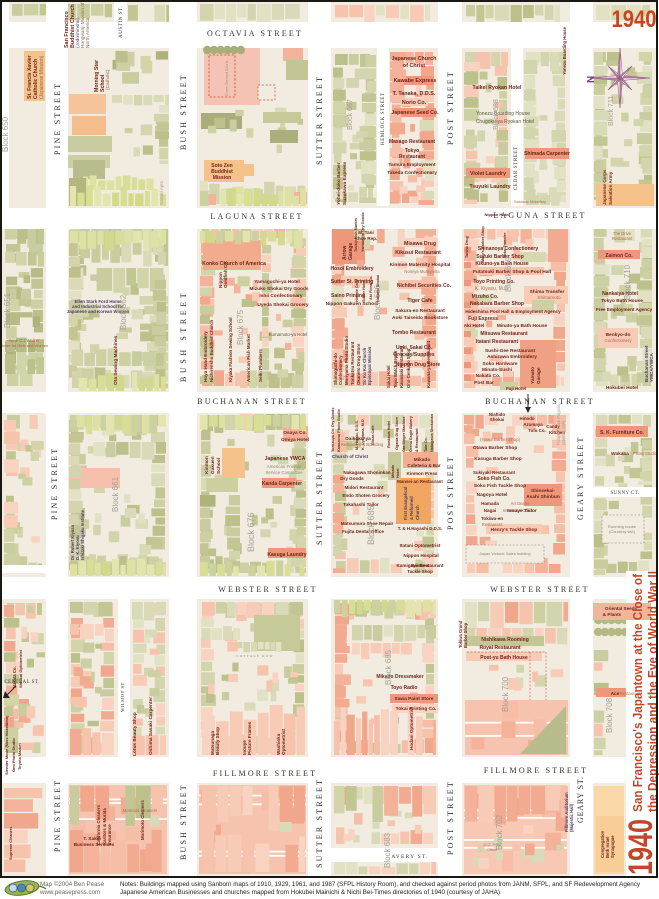 Image resolution: width=659 pixels, height=899 pixels. Describe the element at coordinates (622, 526) in the screenshot. I see `svg-text: Rooming house` at that location.